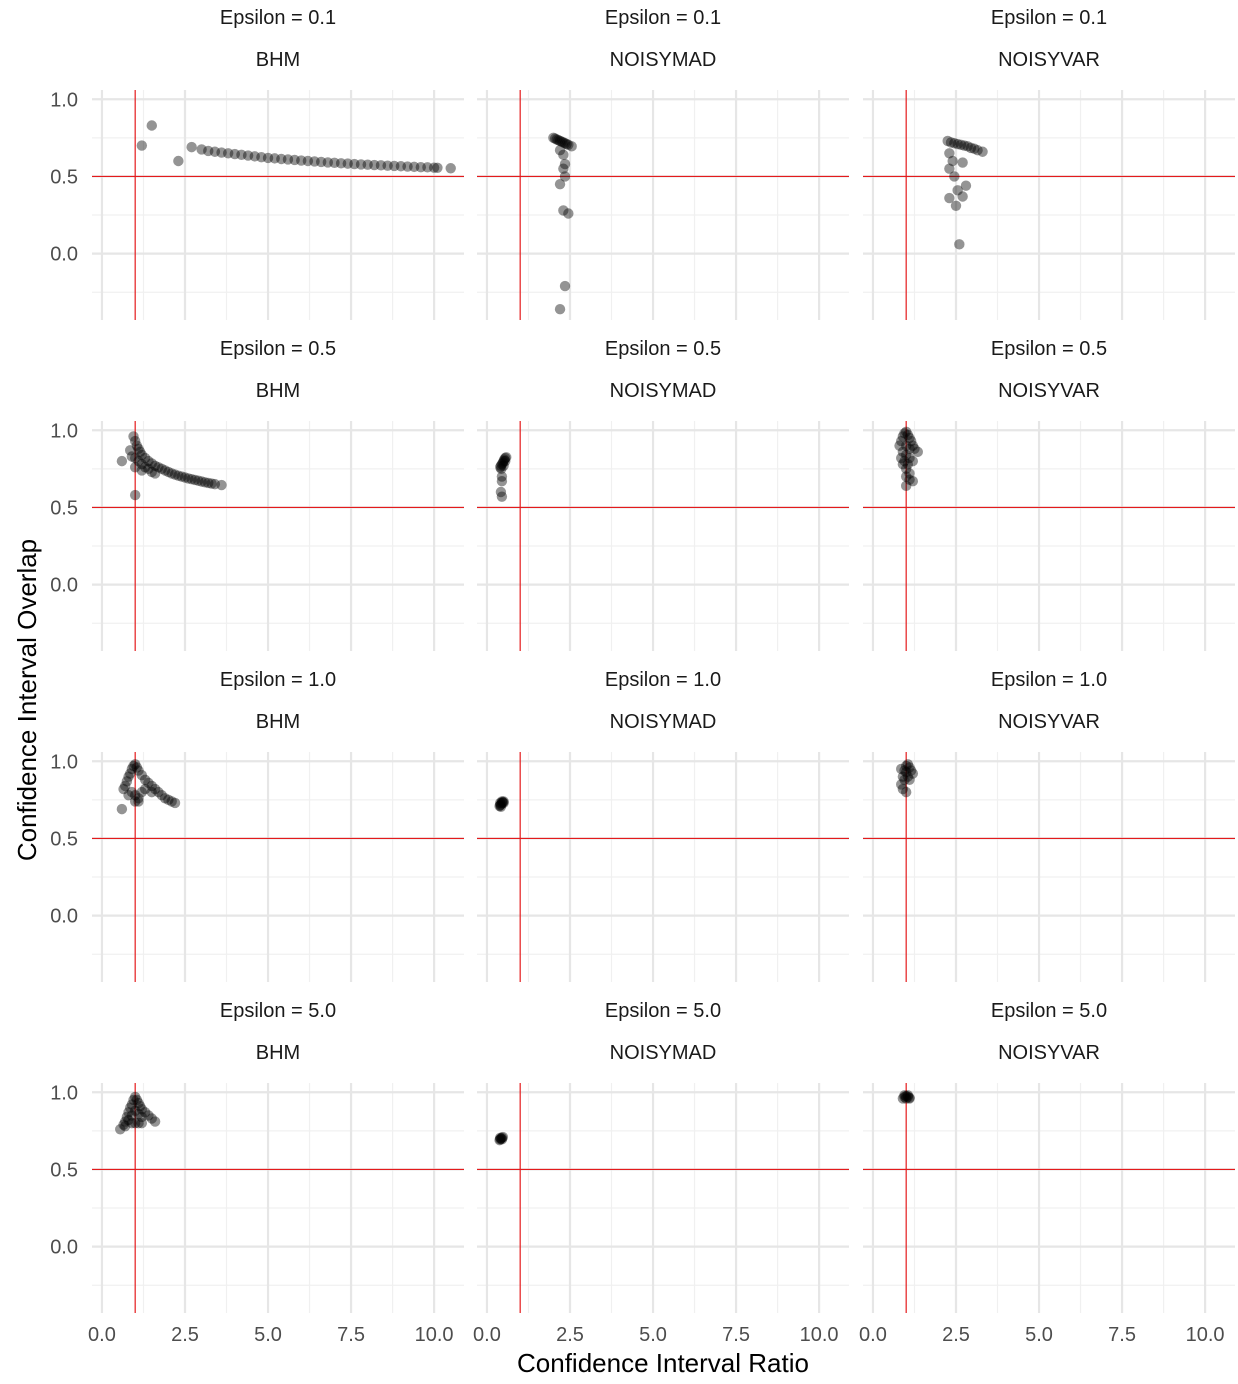 The image size is (1238, 1384). I want to click on facet-strip-method: NOISYVAR, so click(1049, 722).